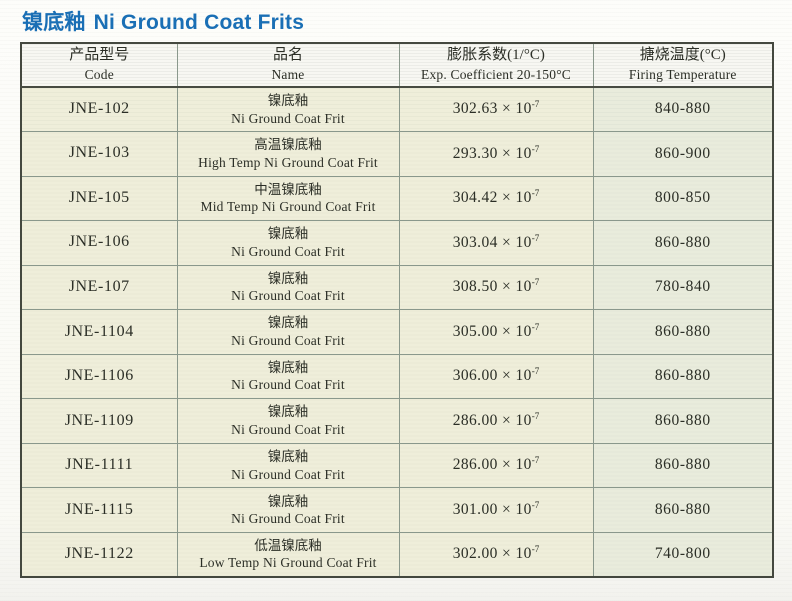 This screenshot has height=601, width=792. Describe the element at coordinates (287, 55) in the screenshot. I see `header-name-zh: 品名` at that location.